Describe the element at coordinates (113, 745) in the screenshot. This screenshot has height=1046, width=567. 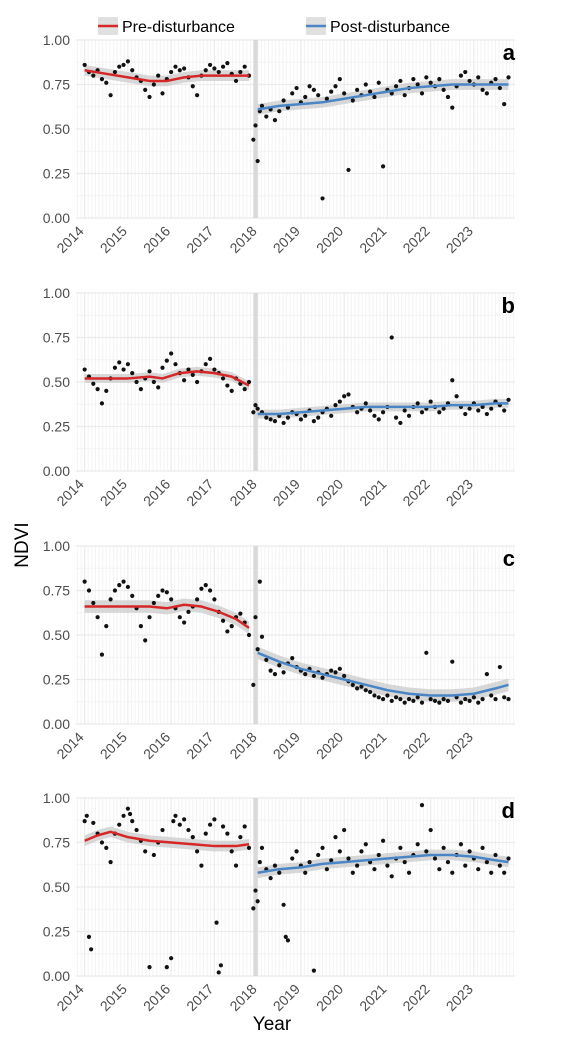
I see `x-tick-label: 2015` at that location.